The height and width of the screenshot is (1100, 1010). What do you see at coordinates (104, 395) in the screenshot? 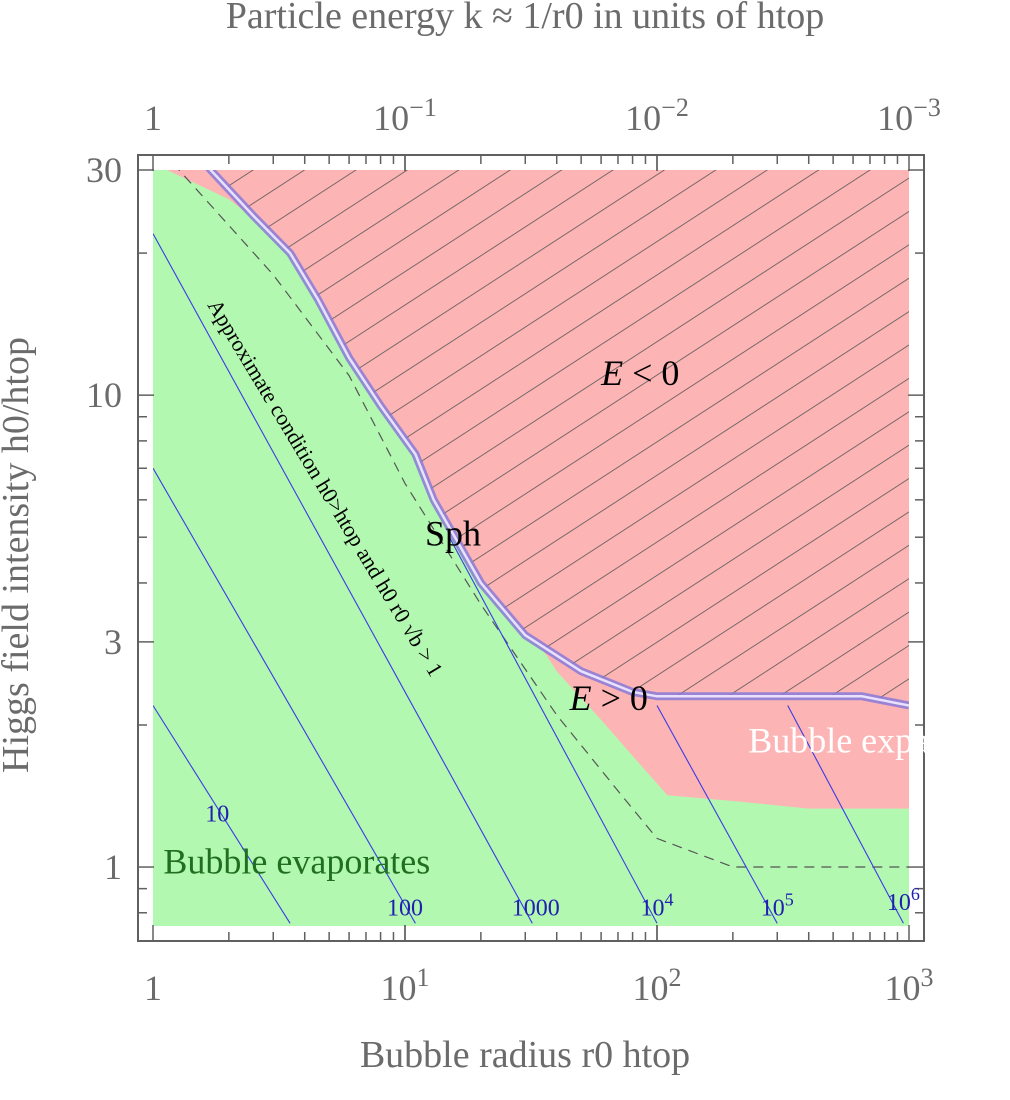
I see `y-tick-label-2: 10` at bounding box center [104, 395].